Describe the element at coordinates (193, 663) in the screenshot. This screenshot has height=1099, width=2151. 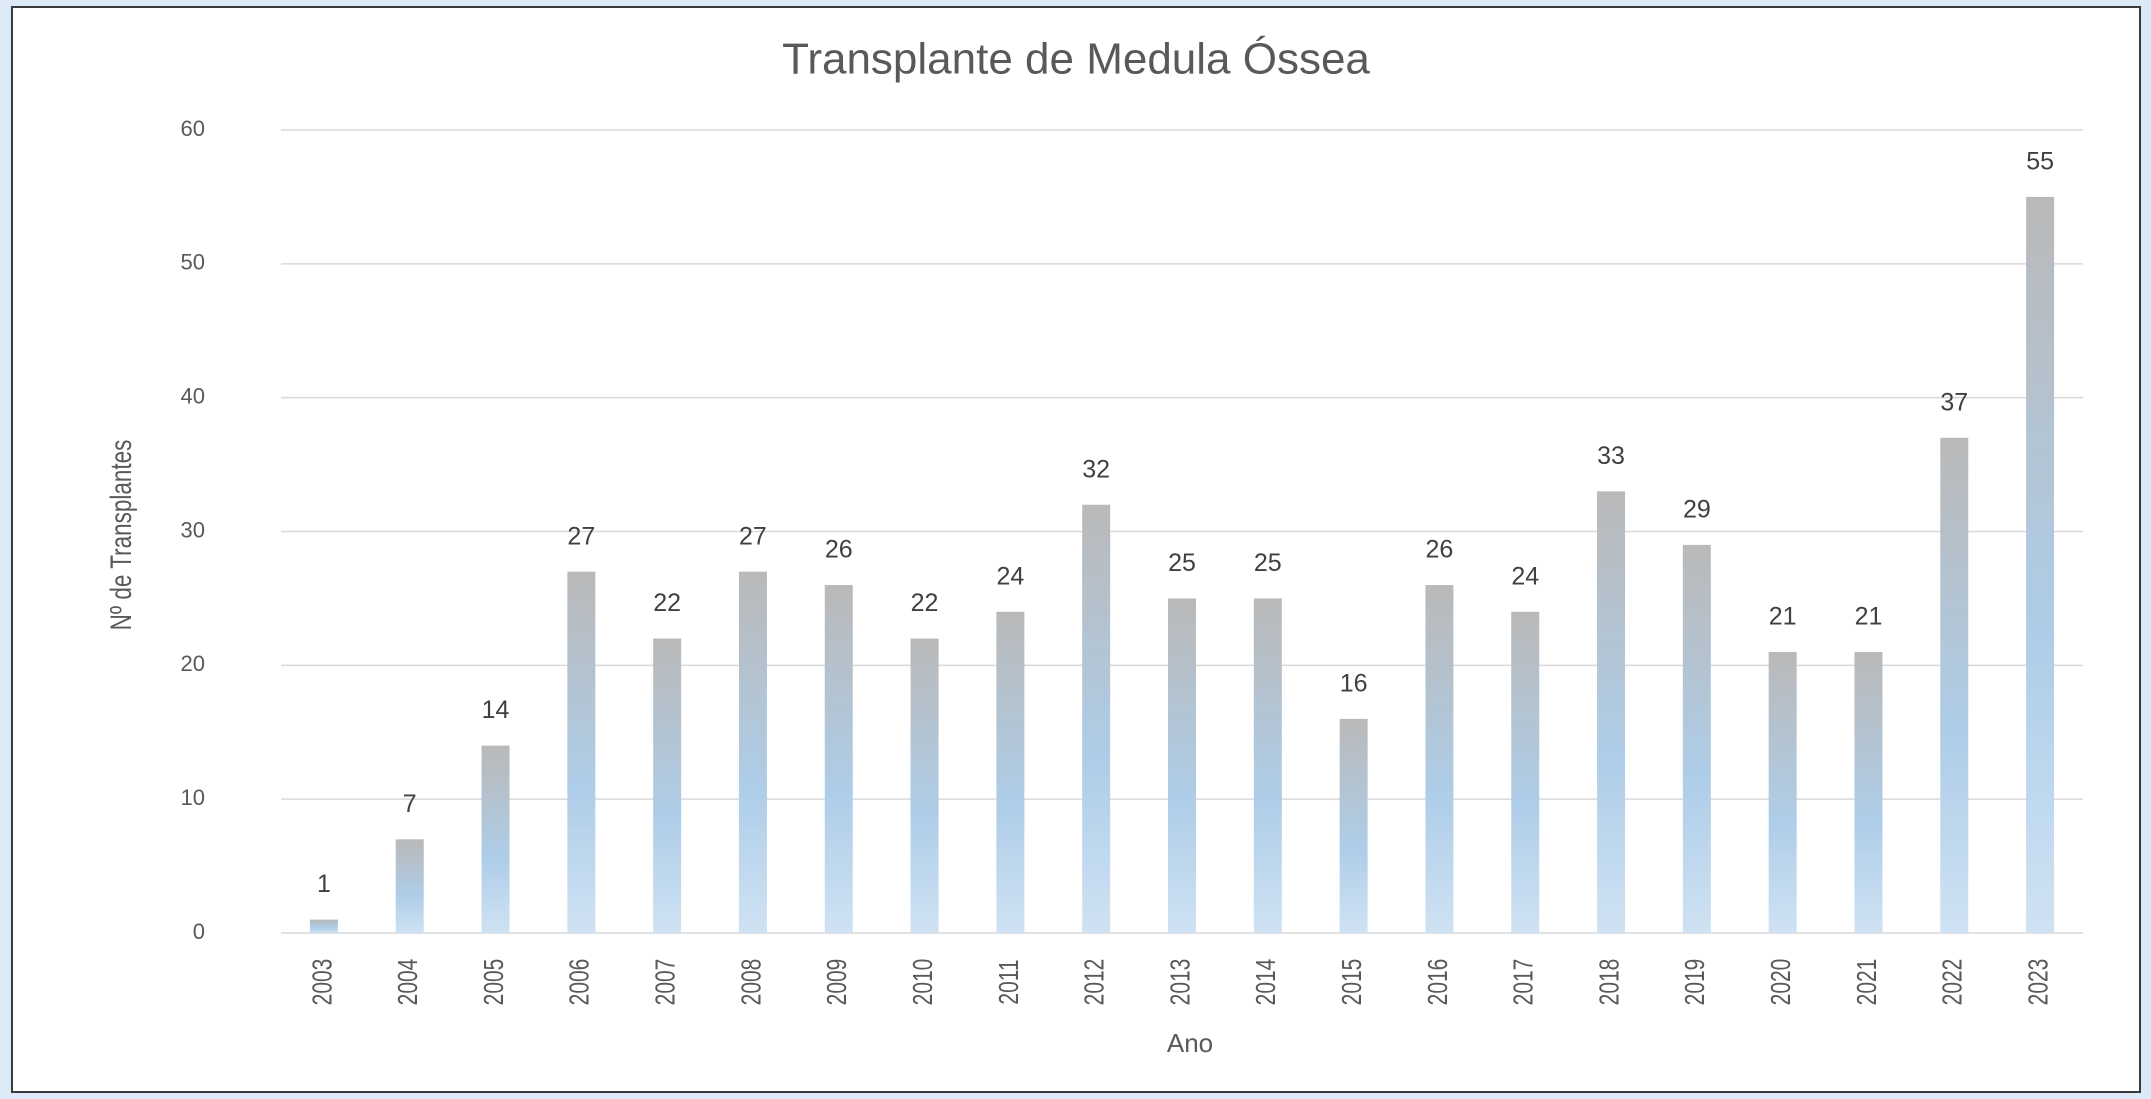
I see `y-tick-label: 20` at that location.